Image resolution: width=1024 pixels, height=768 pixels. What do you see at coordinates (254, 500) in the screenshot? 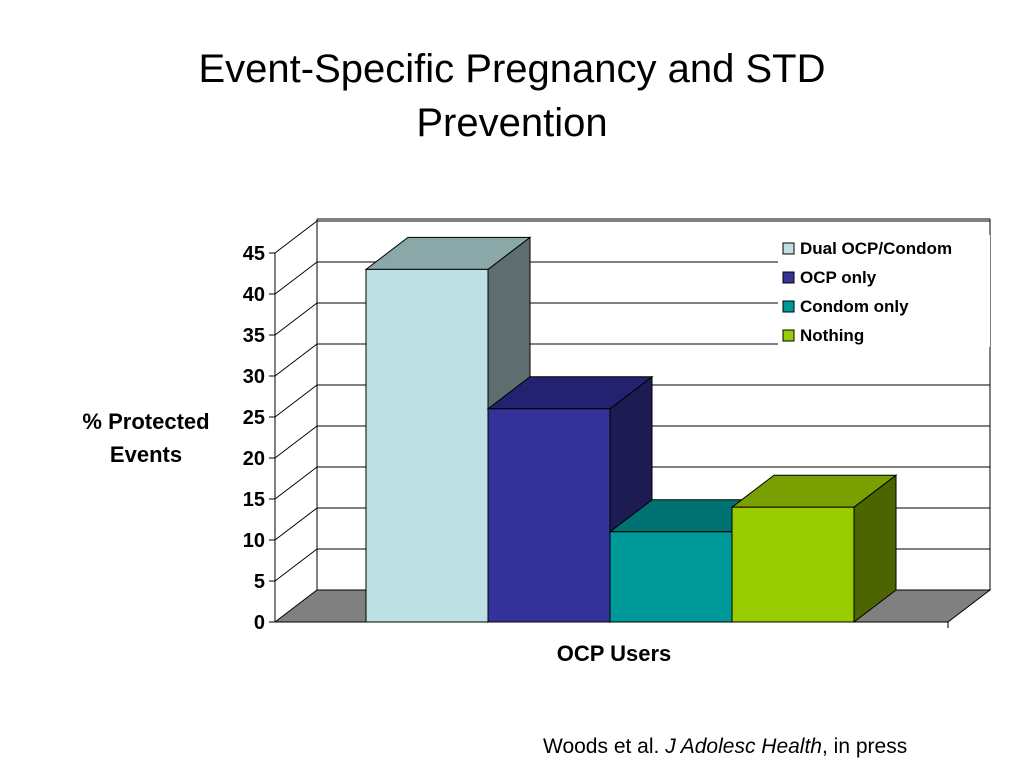
I see `y-tick-label: 15` at bounding box center [254, 500].